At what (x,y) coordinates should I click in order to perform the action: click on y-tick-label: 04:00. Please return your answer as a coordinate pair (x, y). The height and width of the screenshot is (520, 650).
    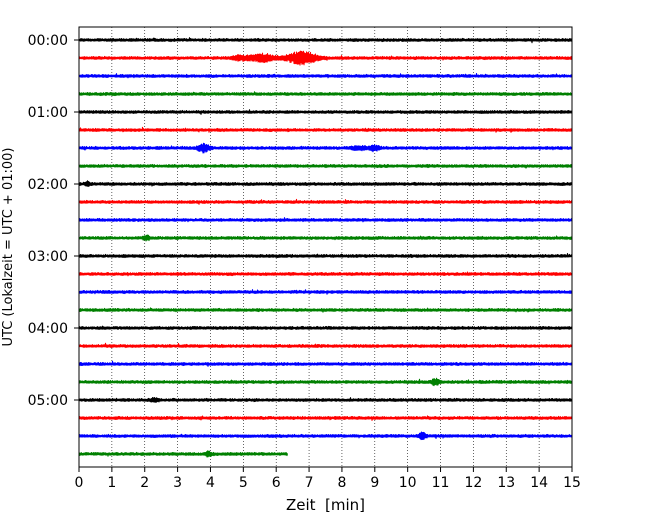
    Looking at the image, I should click on (48, 329).